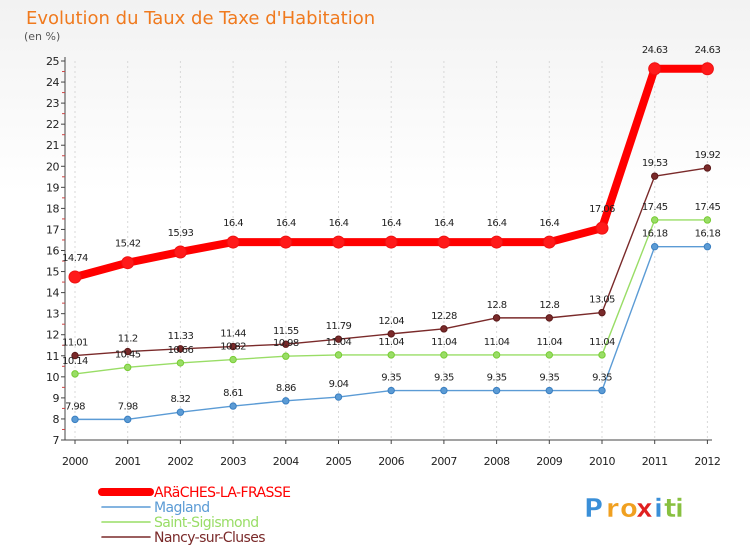 The height and width of the screenshot is (550, 750). Describe the element at coordinates (75, 461) in the screenshot. I see `x-tick-label: 2000` at that location.